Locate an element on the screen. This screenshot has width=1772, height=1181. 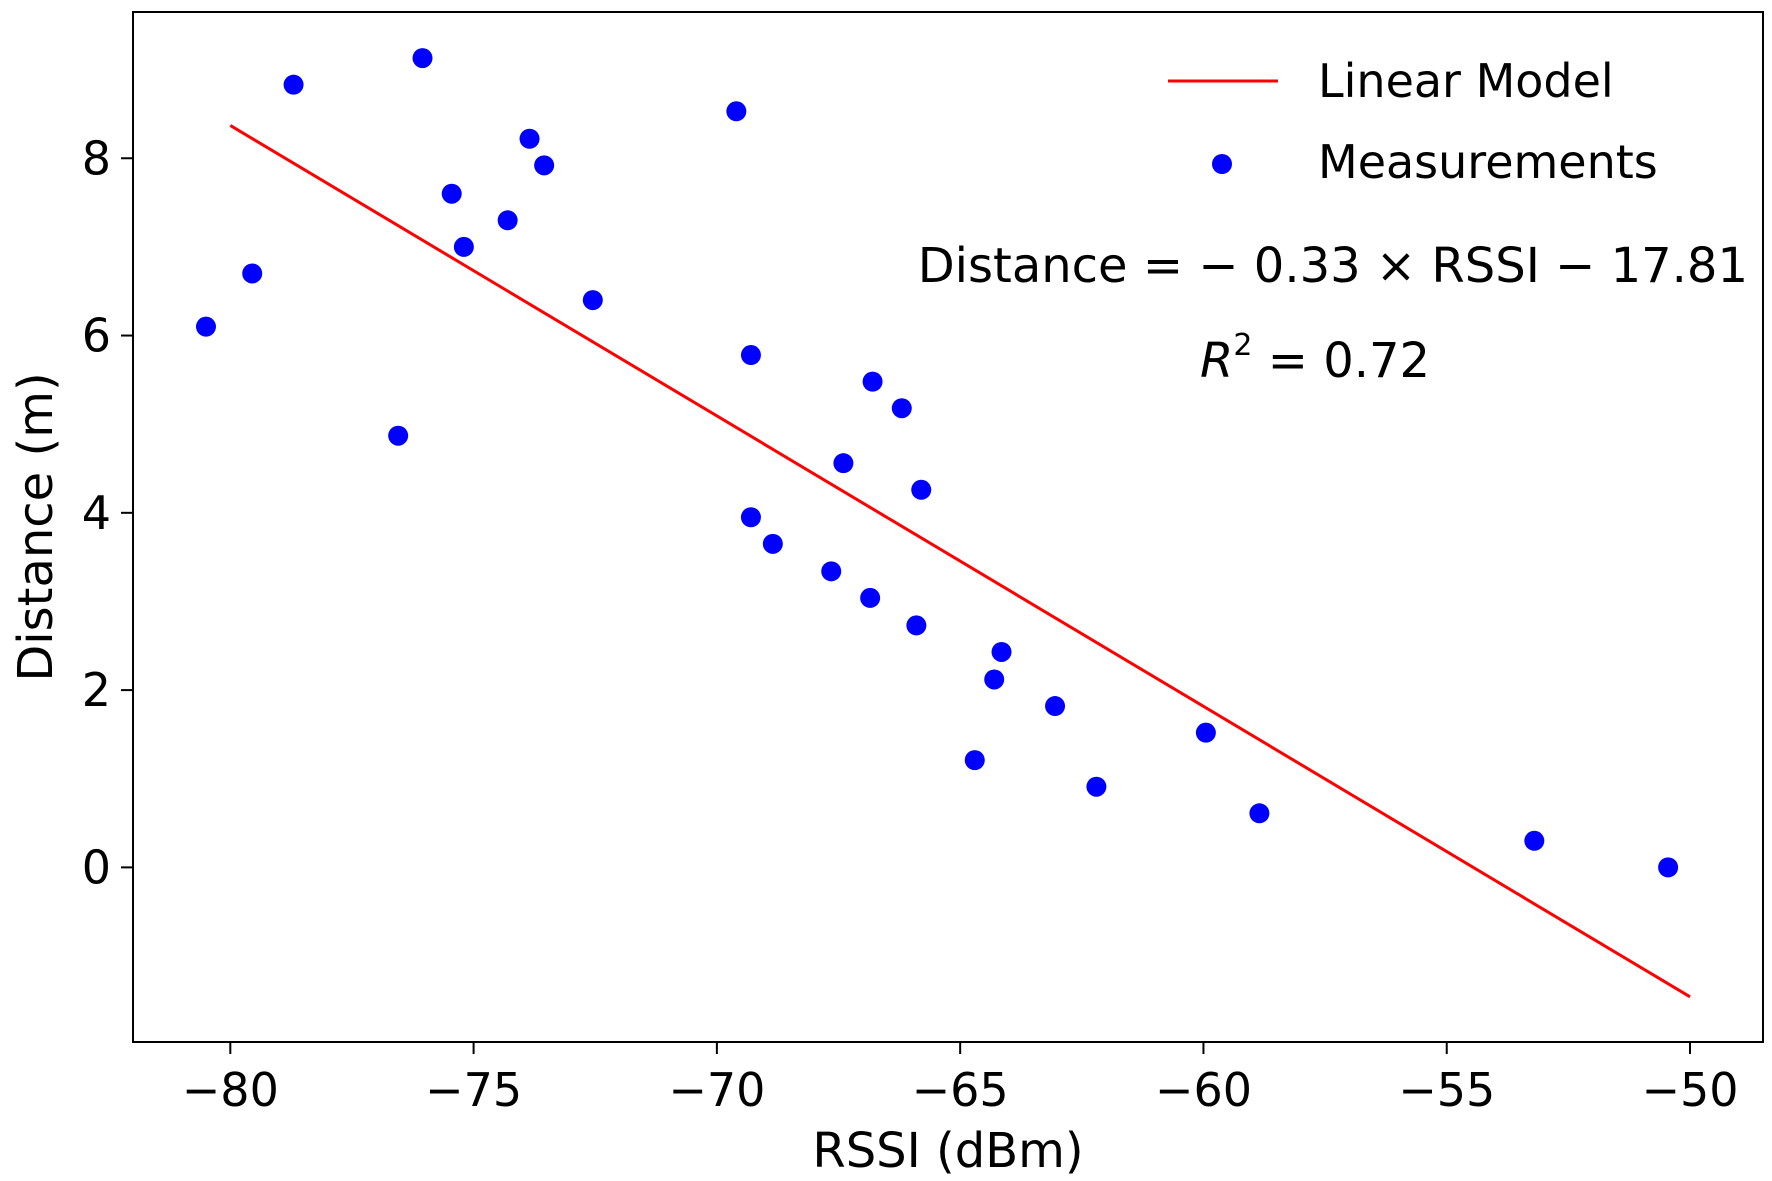
r-squared-exponent: 2 is located at coordinates (1242, 345).